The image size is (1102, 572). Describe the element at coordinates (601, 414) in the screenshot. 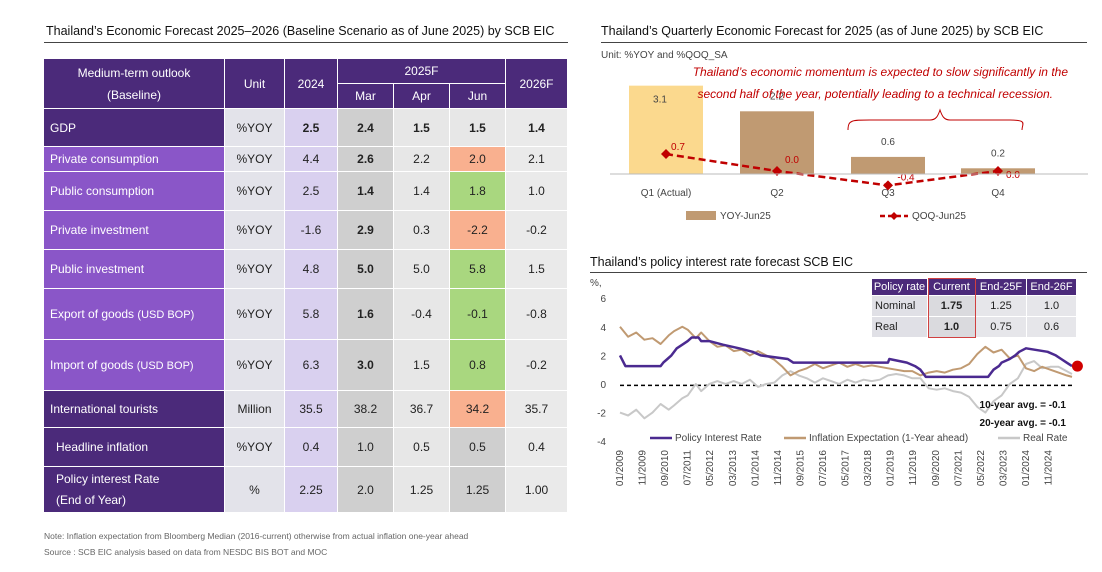

I see `y-tick-label: -2` at that location.